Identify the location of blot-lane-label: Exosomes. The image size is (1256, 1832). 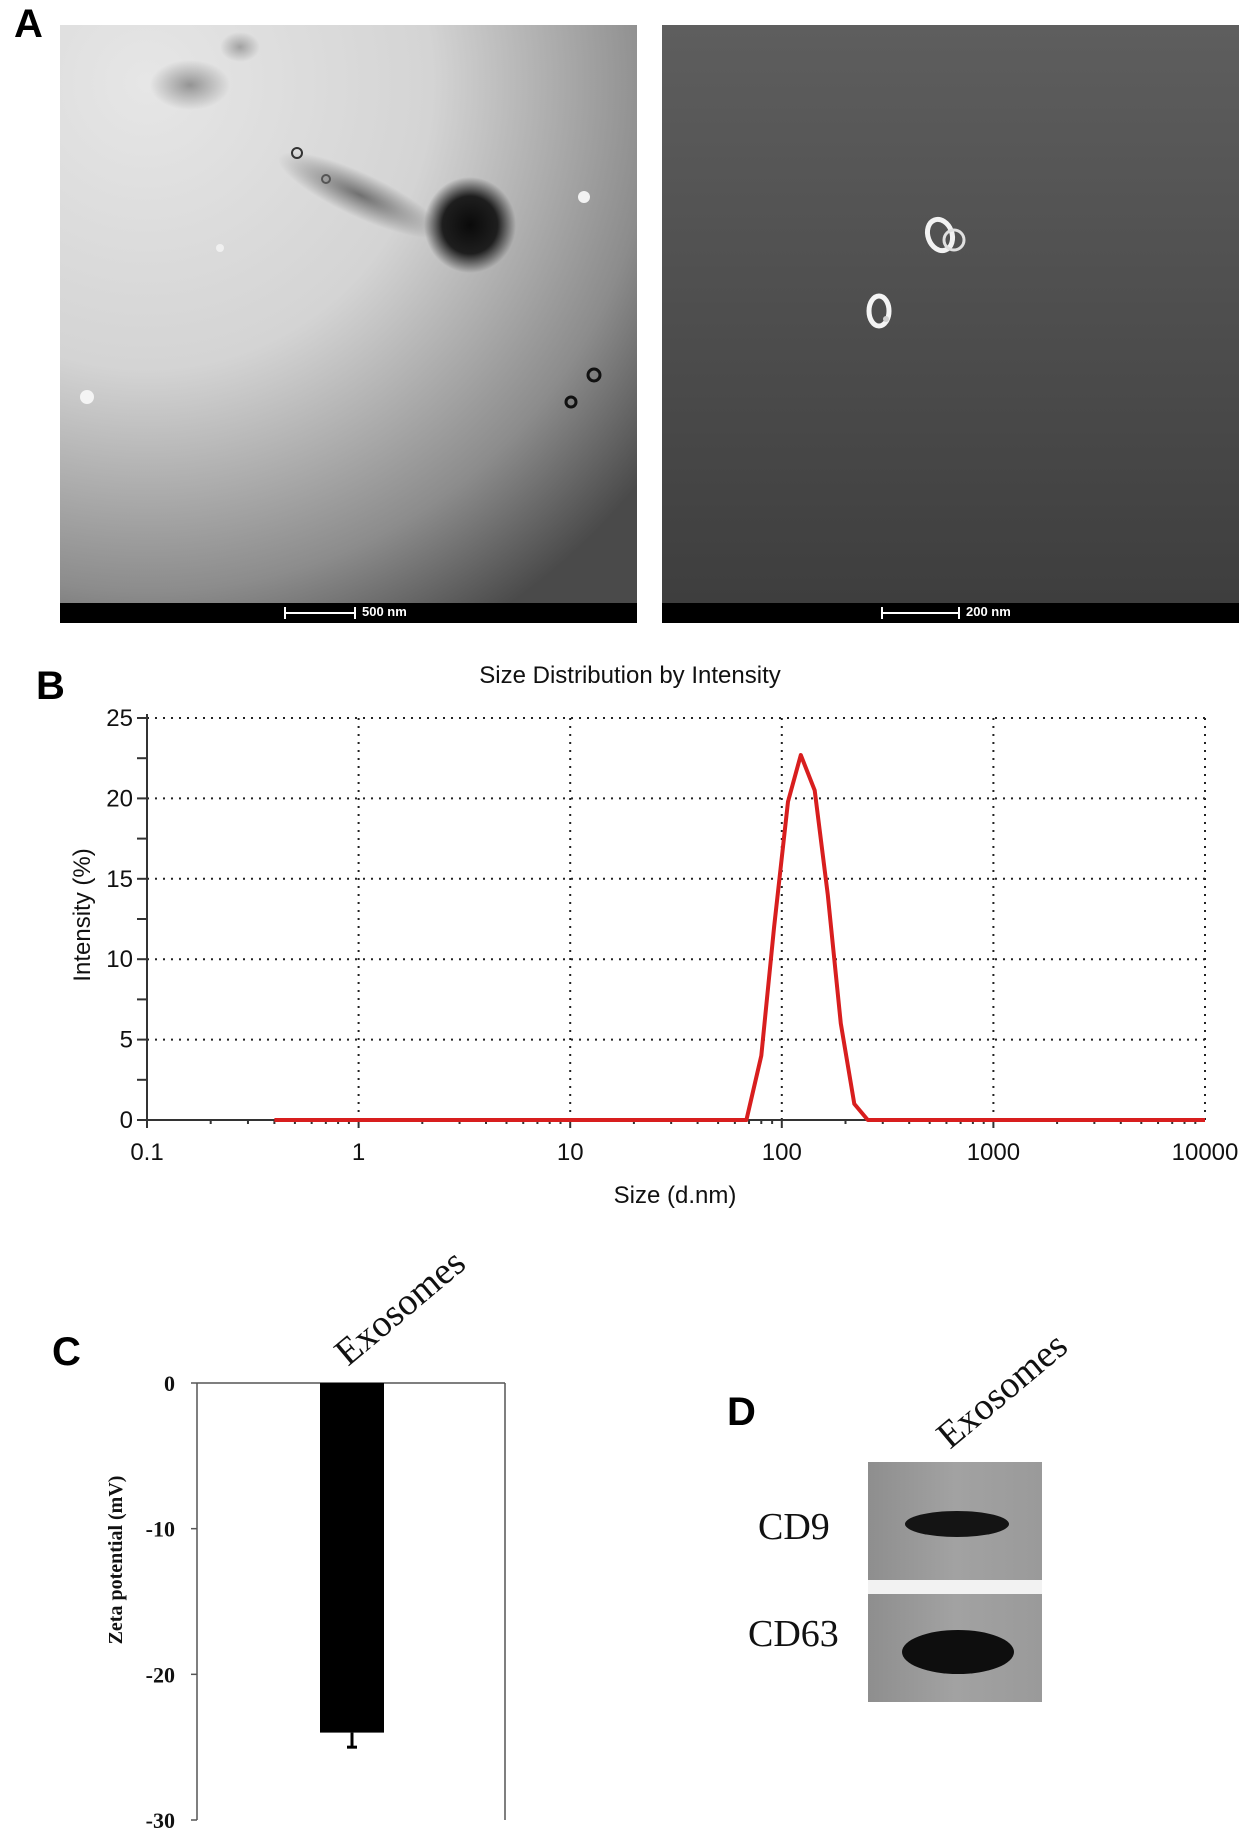
(1002, 1390).